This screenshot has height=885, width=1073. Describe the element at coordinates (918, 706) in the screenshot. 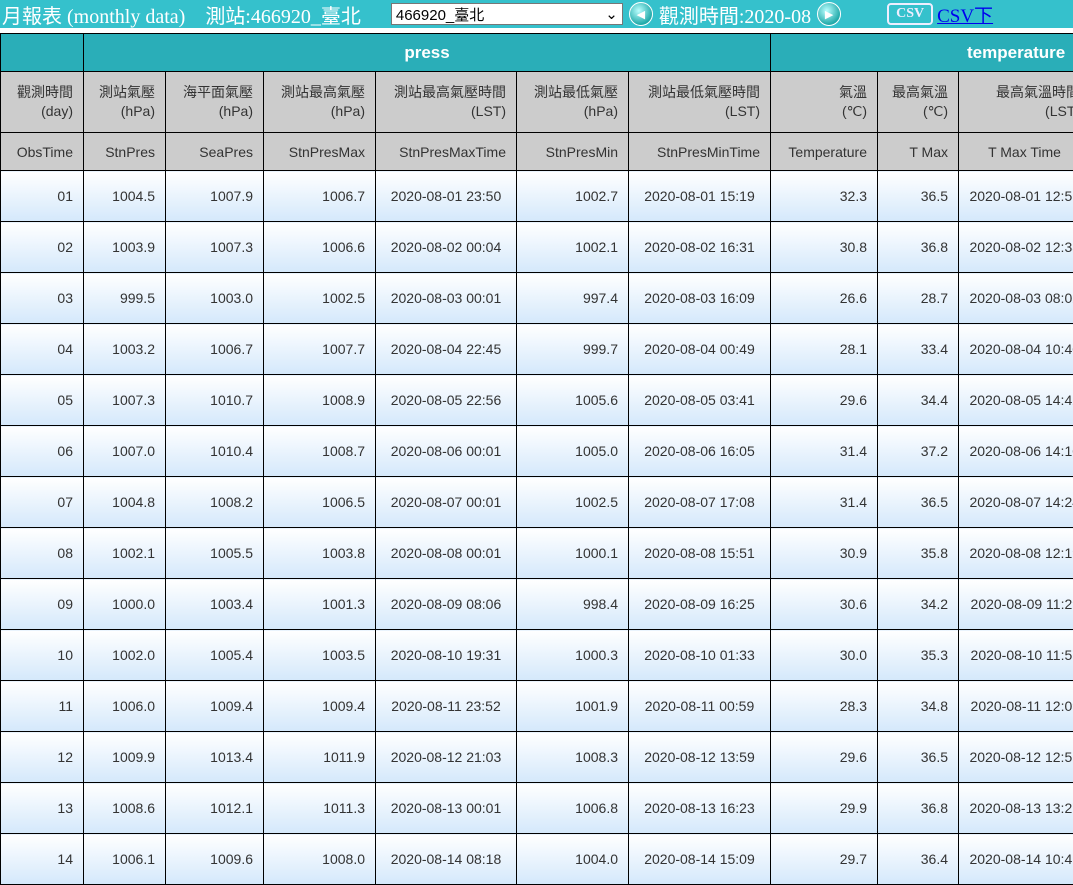

I see `table-cell: 34.8` at that location.